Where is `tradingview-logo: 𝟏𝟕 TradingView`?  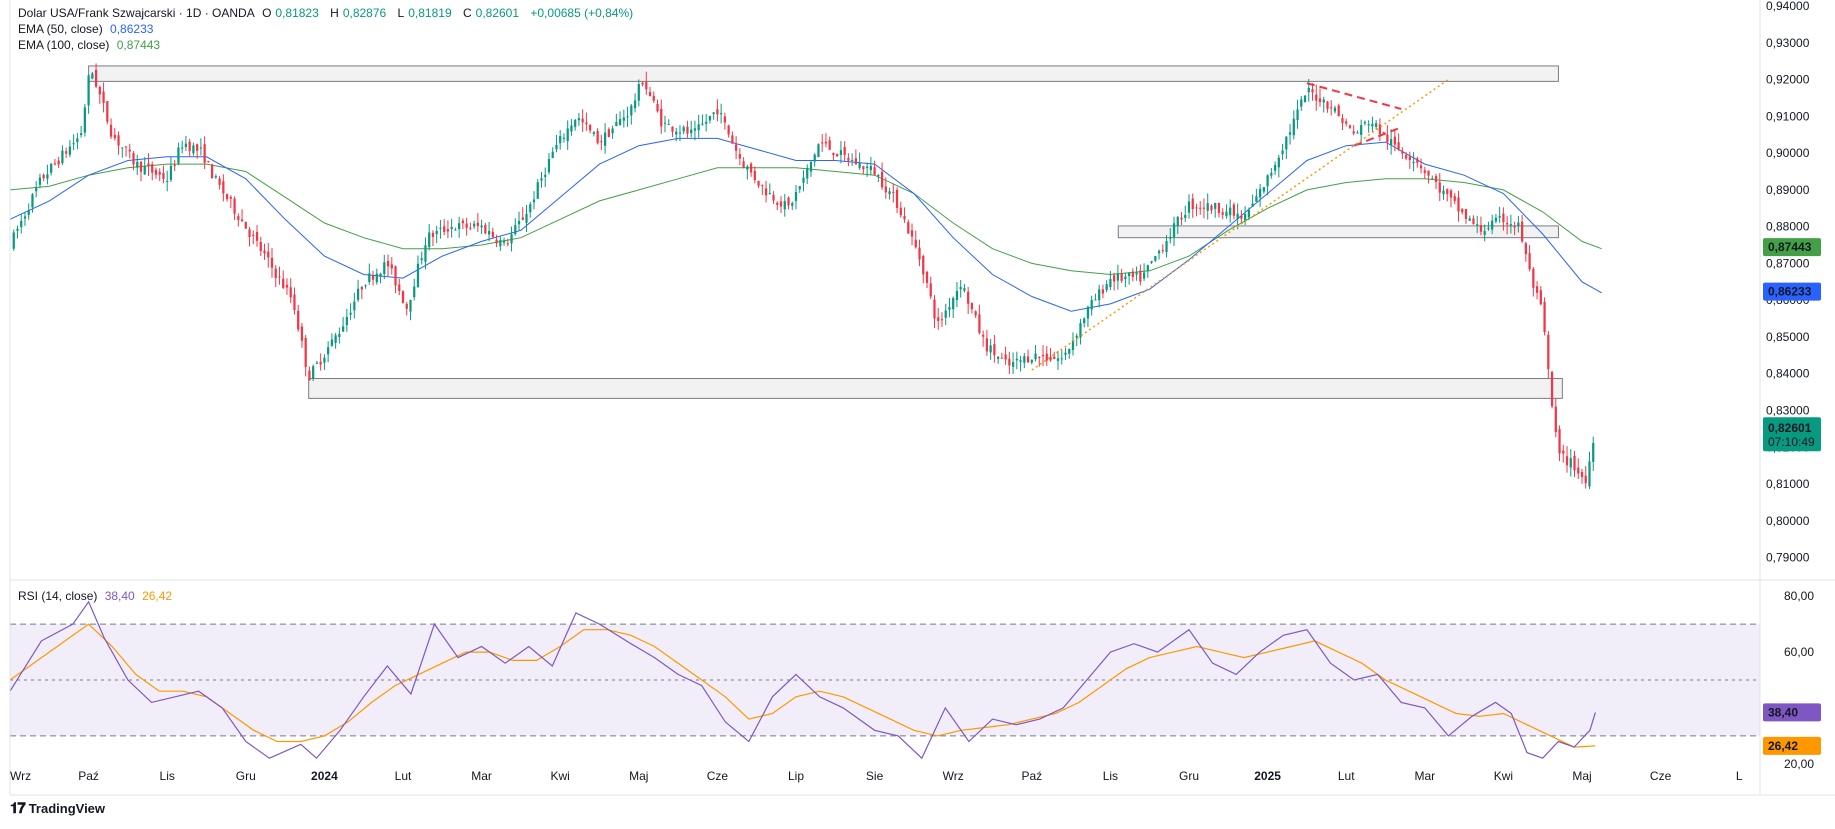
tradingview-logo: 𝟏𝟕 TradingView is located at coordinates (57, 808).